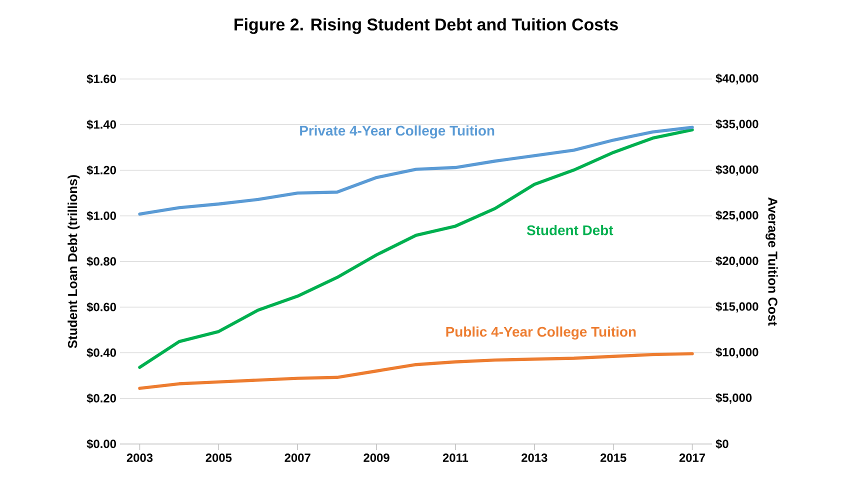  I want to click on y-tick-label: $0.20, so click(101, 398).